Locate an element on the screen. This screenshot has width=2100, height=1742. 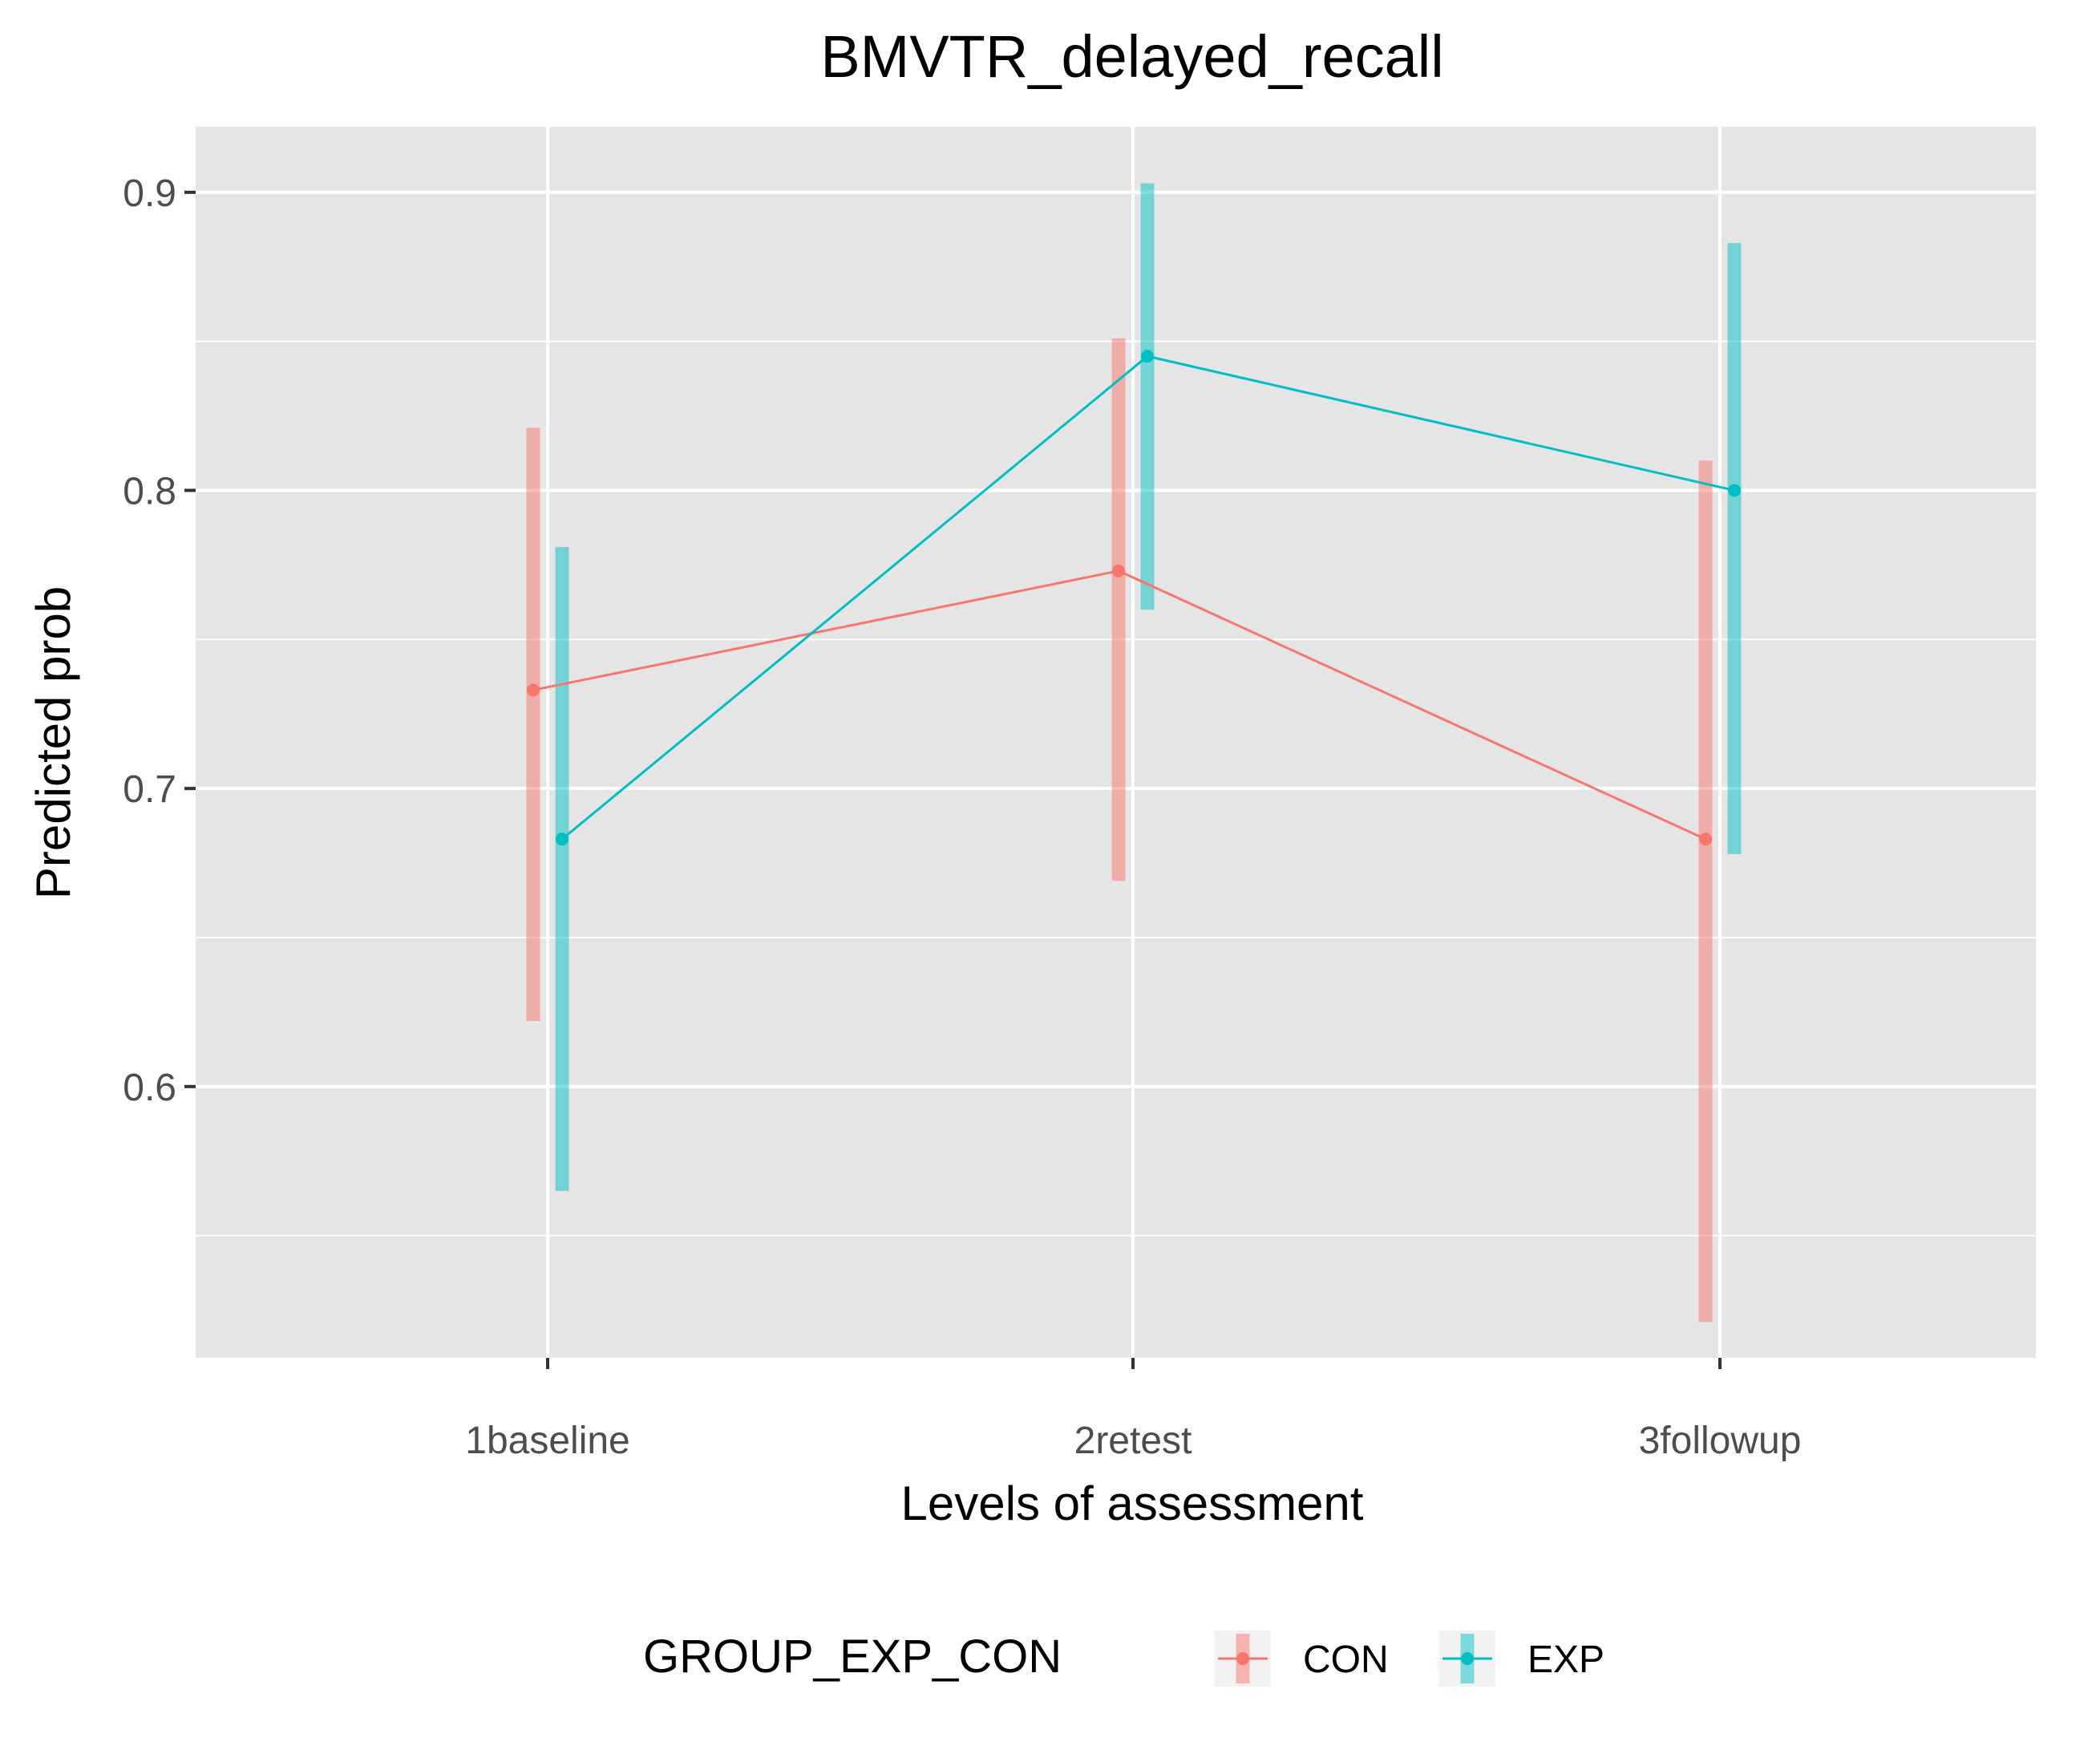
x-tick-label: 3followup is located at coordinates (1720, 1441).